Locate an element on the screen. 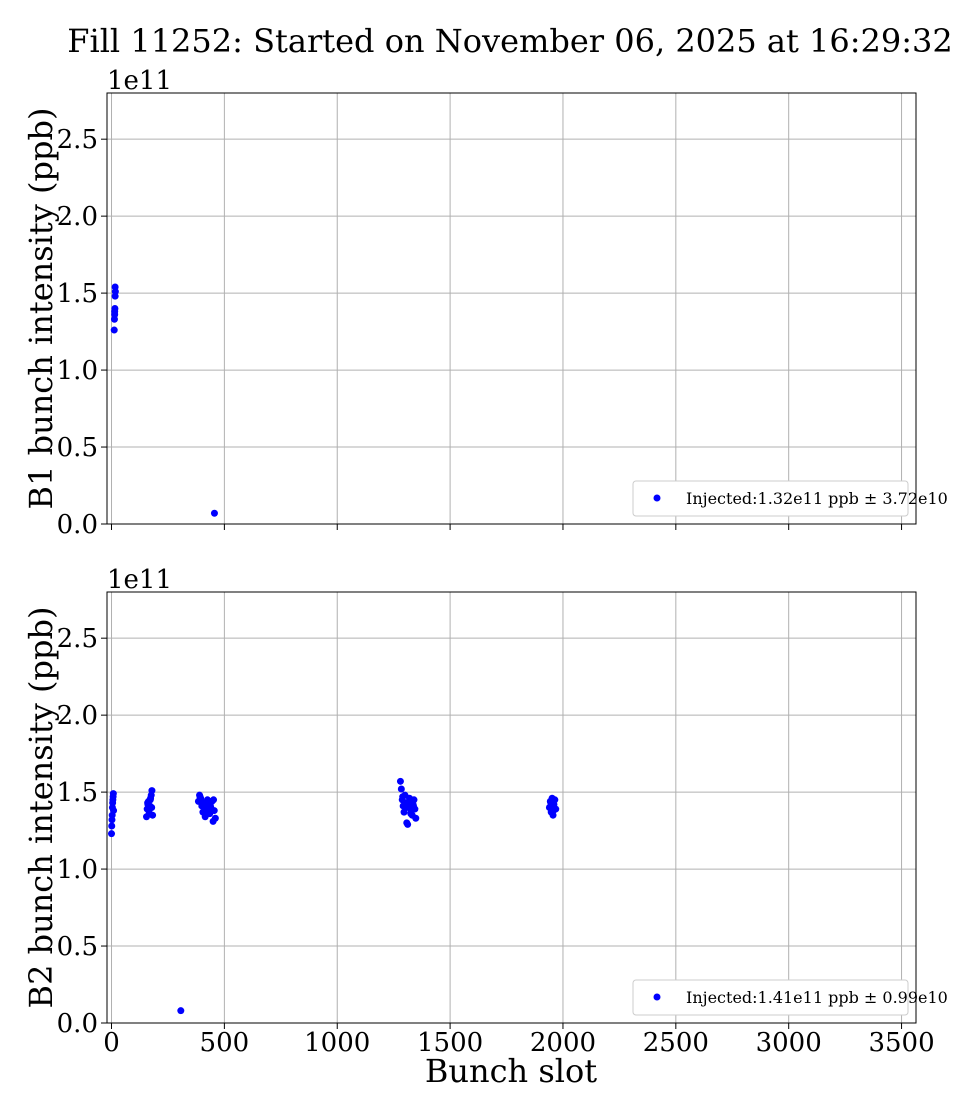 Image resolution: width=960 pixels, height=1120 pixels. b2-legend: Injected:1.41e11 ppb ± 0.99e10 is located at coordinates (790, 997).